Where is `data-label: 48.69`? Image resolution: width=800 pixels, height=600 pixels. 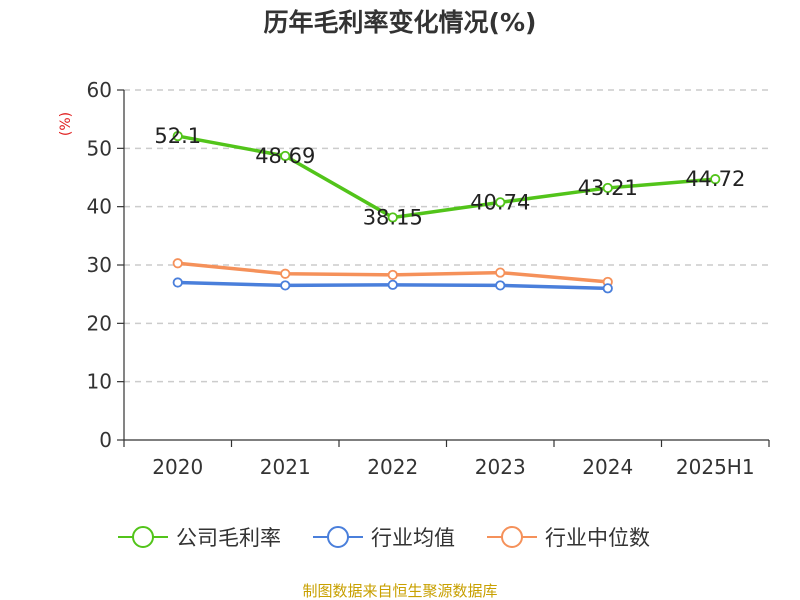
data-label: 48.69 is located at coordinates (285, 156).